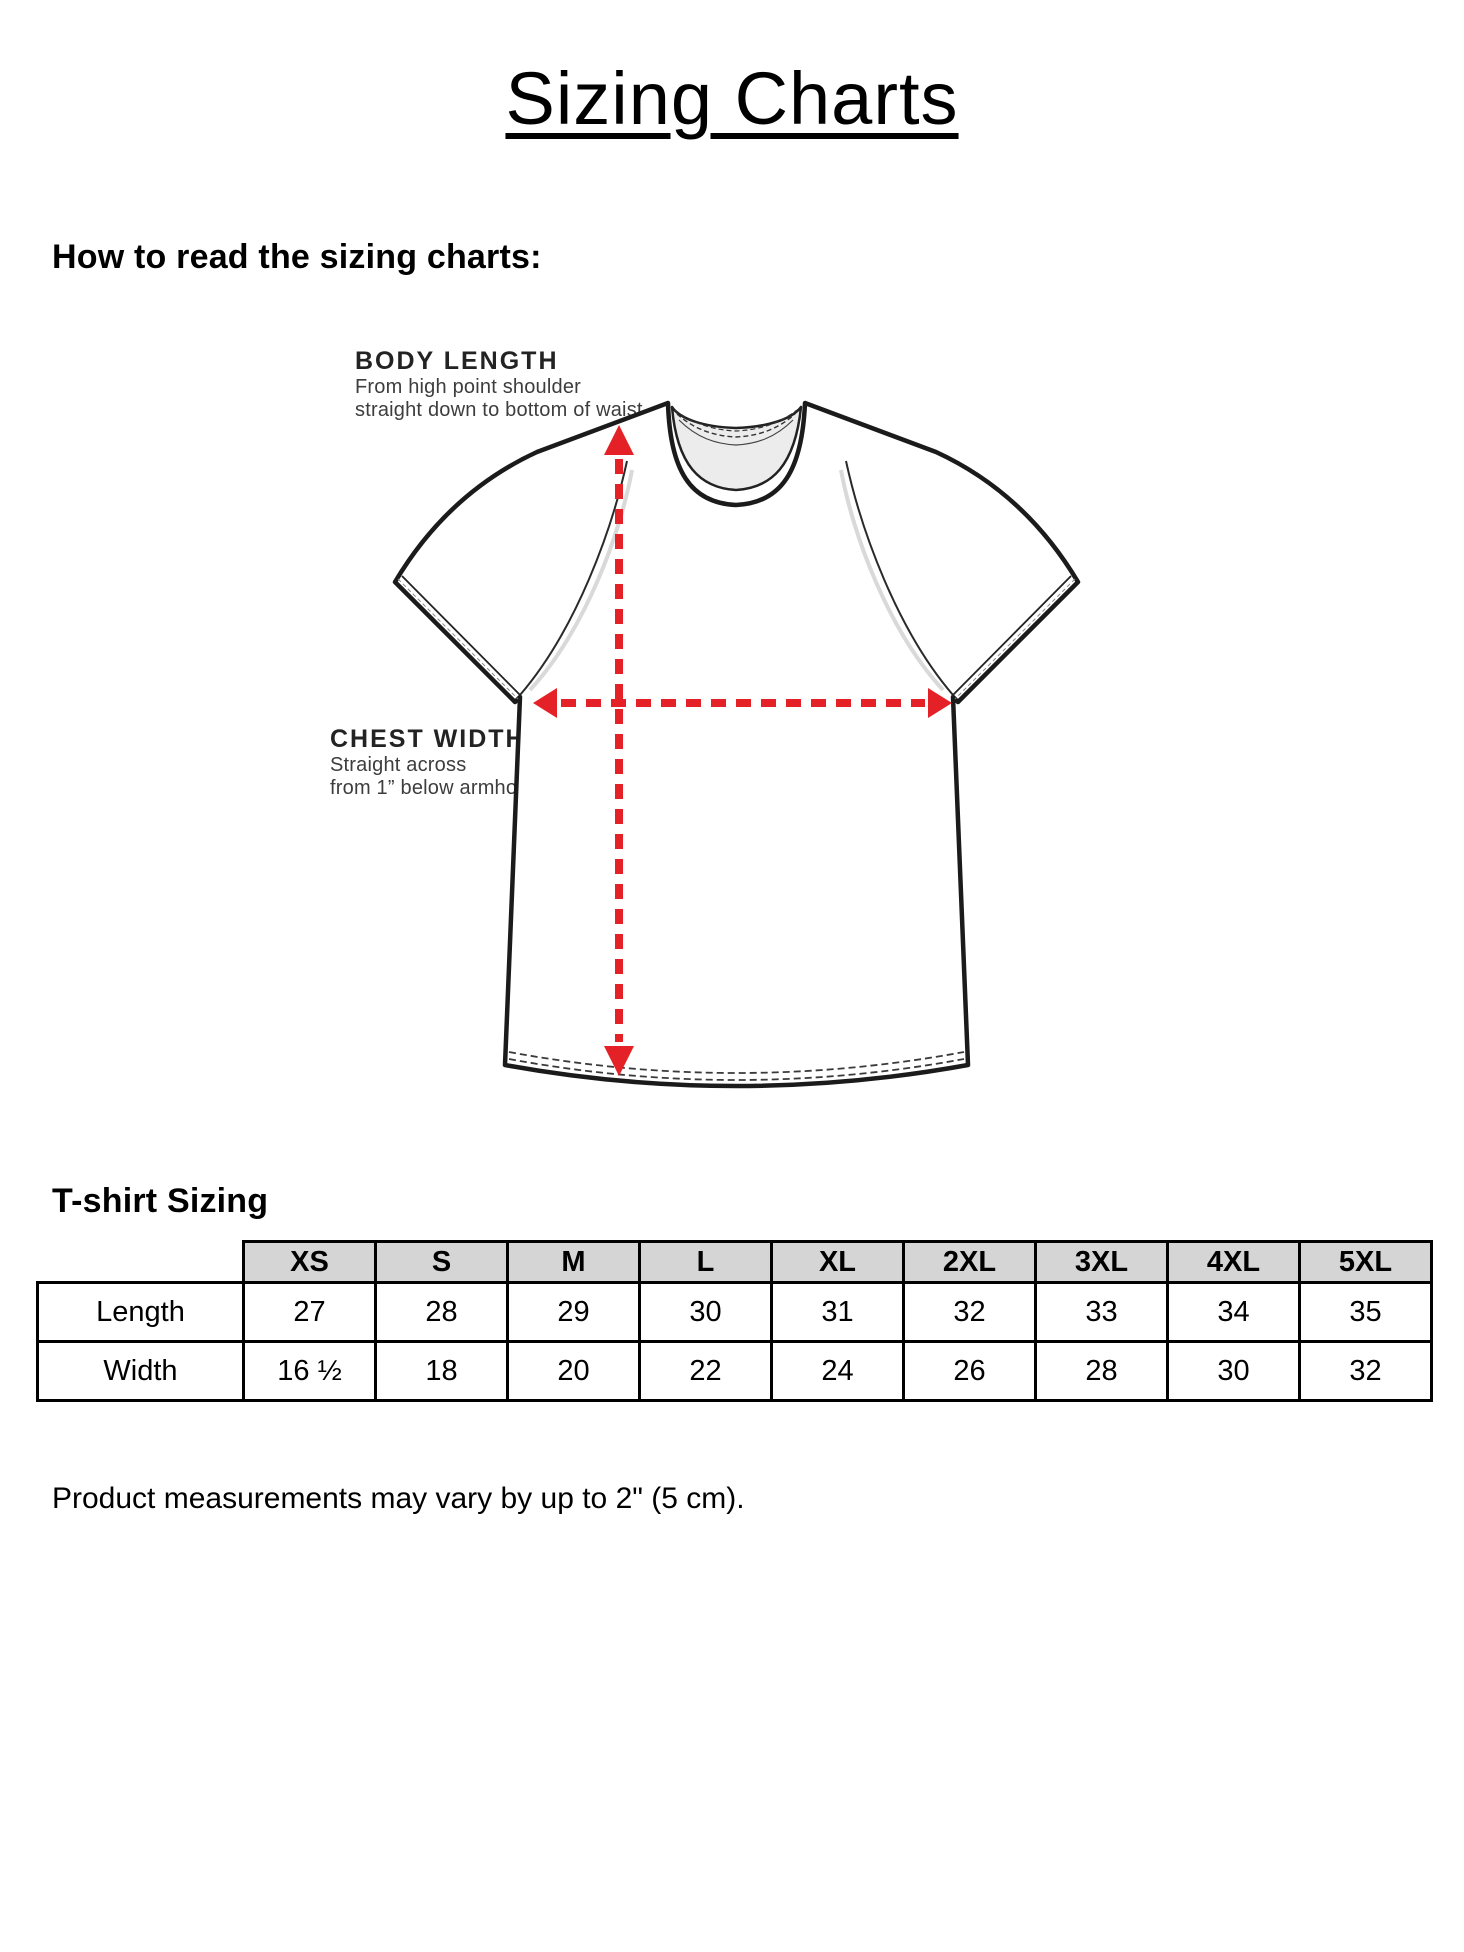 The width and height of the screenshot is (1464, 1952). I want to click on length-value-xl: 31, so click(837, 1312).